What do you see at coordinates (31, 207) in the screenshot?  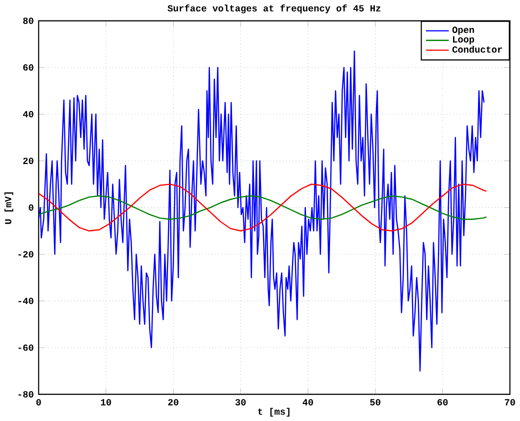 I see `y-tick-label: 0` at bounding box center [31, 207].